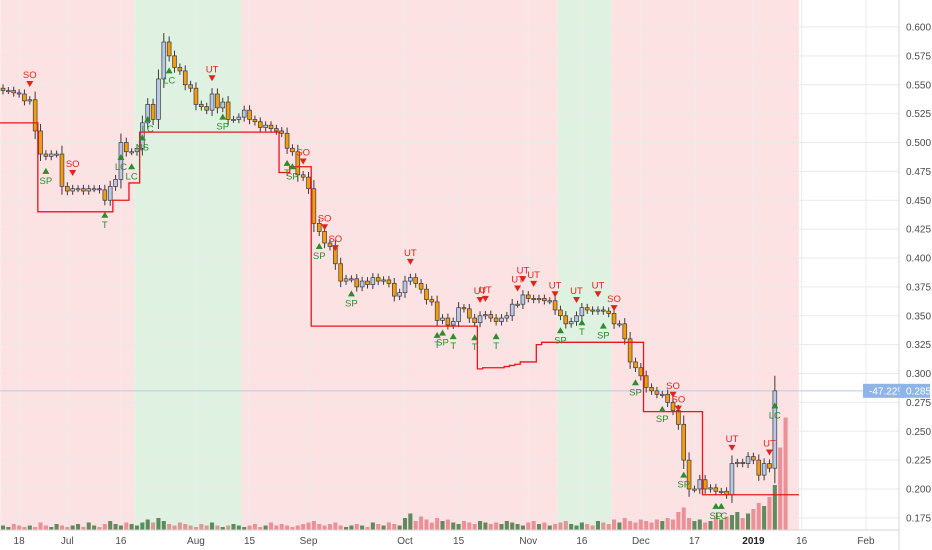 This screenshot has width=932, height=550. Describe the element at coordinates (918, 85) in the screenshot. I see `y-tick-label: 0.550` at that location.